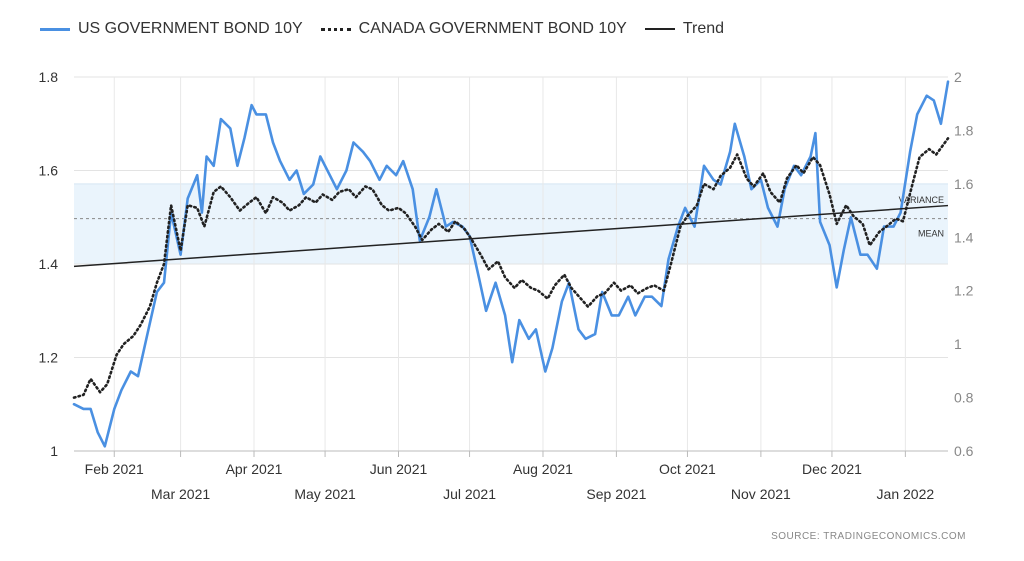 The height and width of the screenshot is (561, 1024). I want to click on y-right-tick-label: 0.6, so click(964, 451).